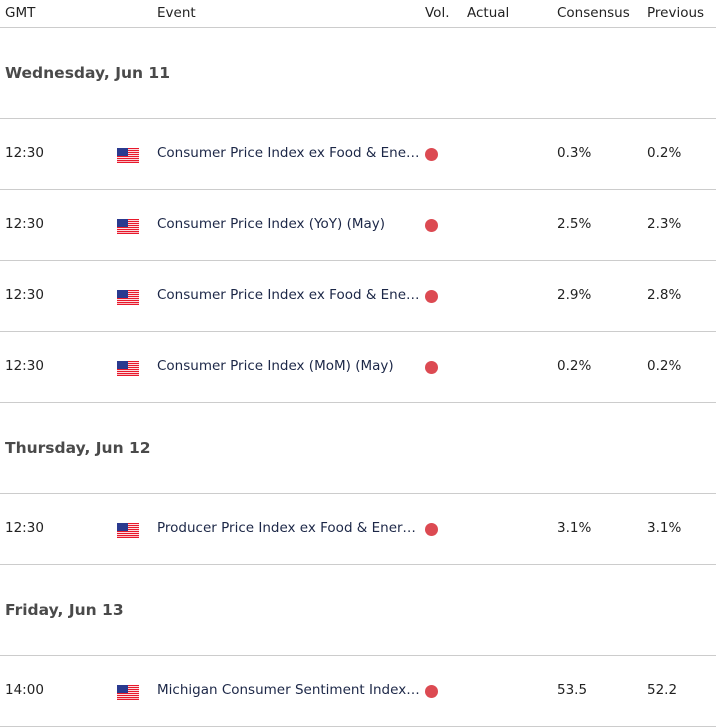  What do you see at coordinates (358, 448) in the screenshot?
I see `date-row: Thursday, Jun 12` at bounding box center [358, 448].